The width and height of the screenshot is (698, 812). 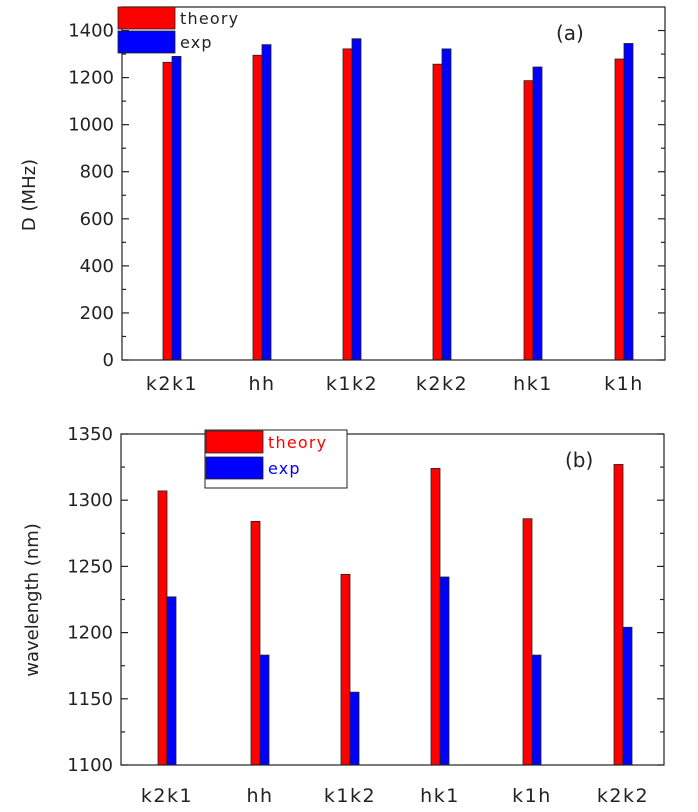 What do you see at coordinates (178, 30) in the screenshot?
I see `legend-a: theory exp` at bounding box center [178, 30].